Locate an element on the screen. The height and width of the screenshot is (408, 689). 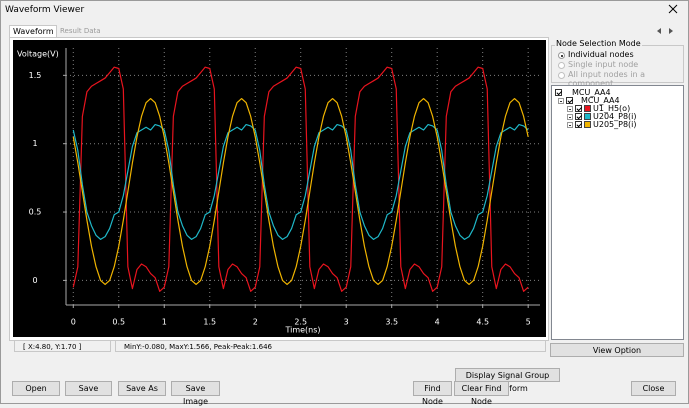
x-tick-label: 0.5 is located at coordinates (118, 322).